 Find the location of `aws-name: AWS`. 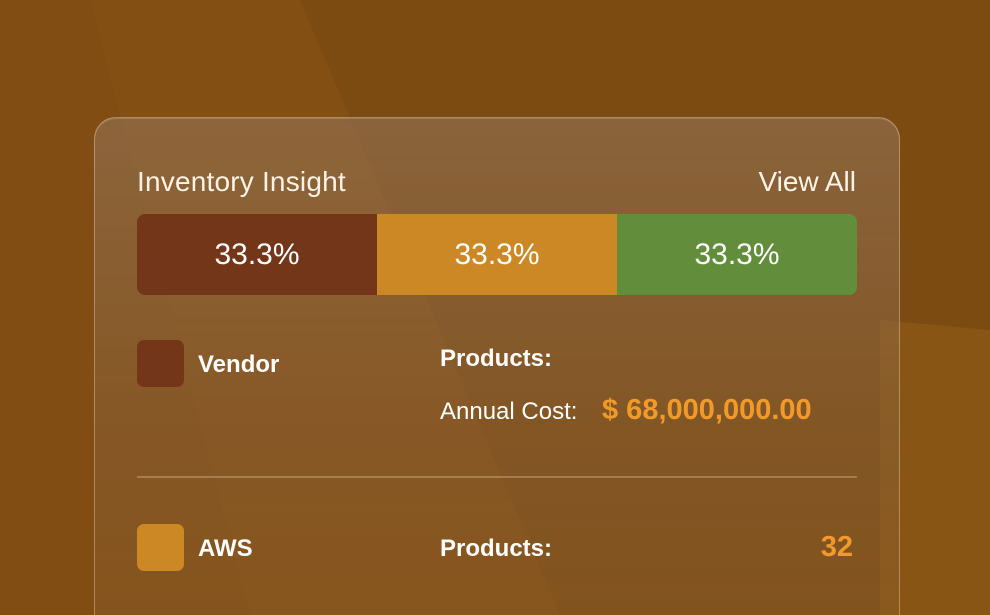

aws-name: AWS is located at coordinates (225, 548).